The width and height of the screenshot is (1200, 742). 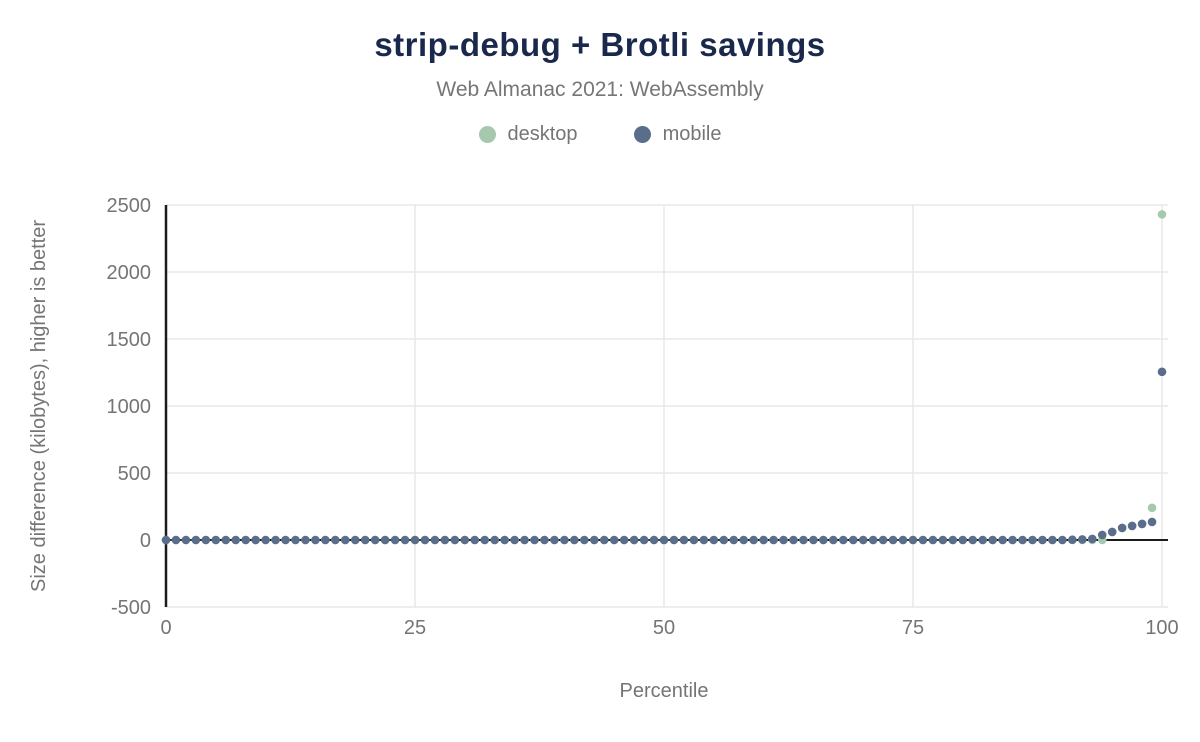 What do you see at coordinates (415, 628) in the screenshot?
I see `svg-text: 25` at bounding box center [415, 628].